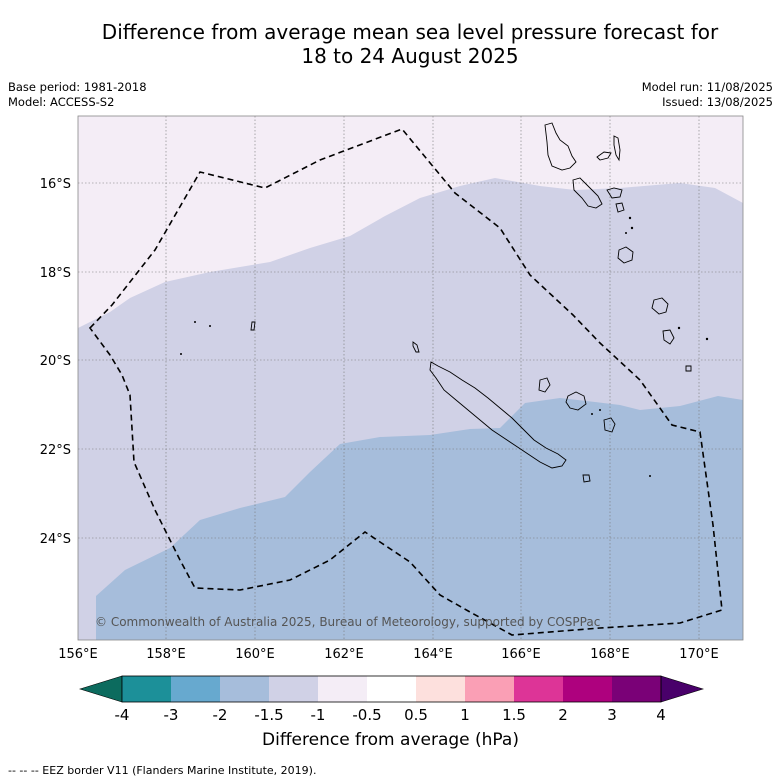  I want to click on vanuatu-erromango, so click(660, 306).